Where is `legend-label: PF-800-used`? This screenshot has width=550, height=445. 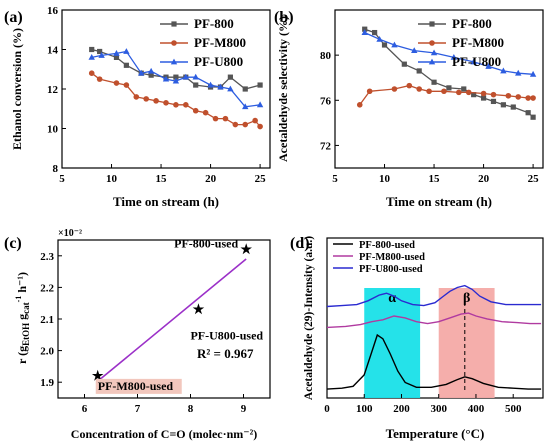
legend-label: PF-800-used is located at coordinates (387, 245).